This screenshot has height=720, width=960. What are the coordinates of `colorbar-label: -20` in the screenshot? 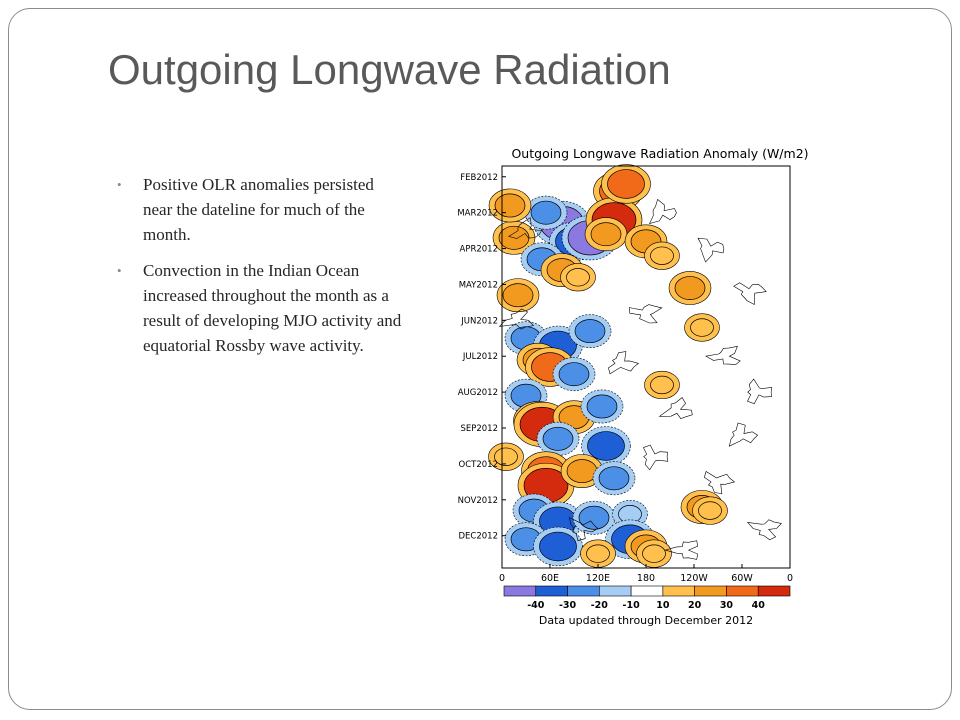 It's located at (600, 605).